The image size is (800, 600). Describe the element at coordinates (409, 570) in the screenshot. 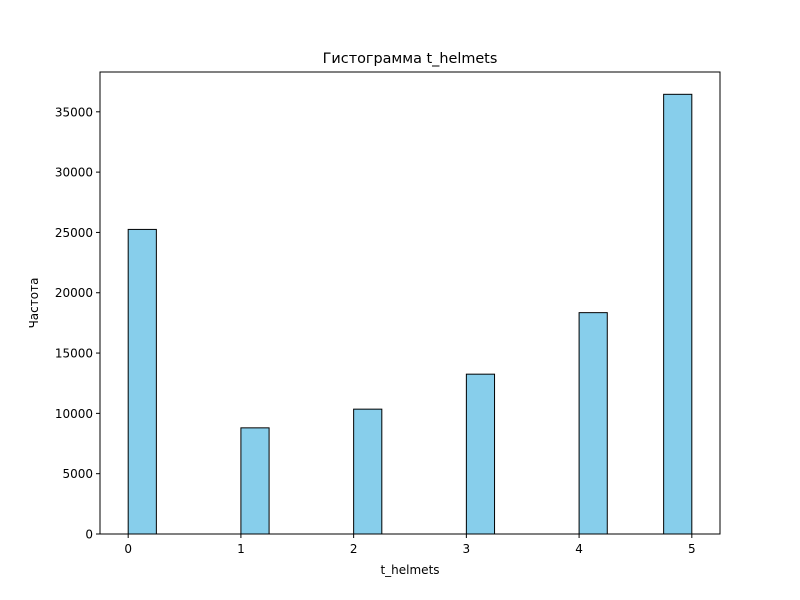

I see `x-axis-label: t_helmets` at that location.